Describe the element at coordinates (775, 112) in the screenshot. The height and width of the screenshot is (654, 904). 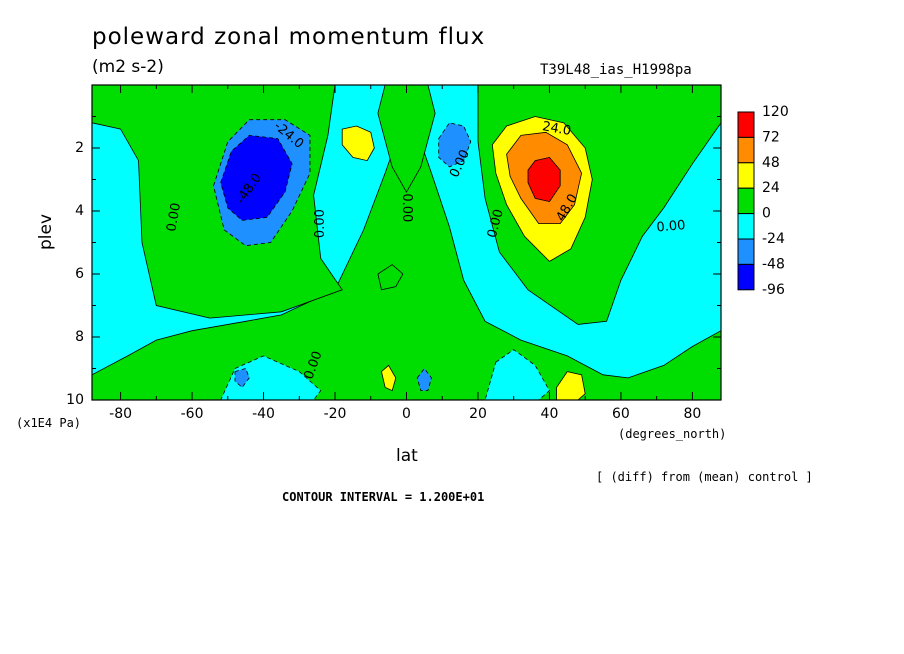
I see `legend-label: 120` at that location.